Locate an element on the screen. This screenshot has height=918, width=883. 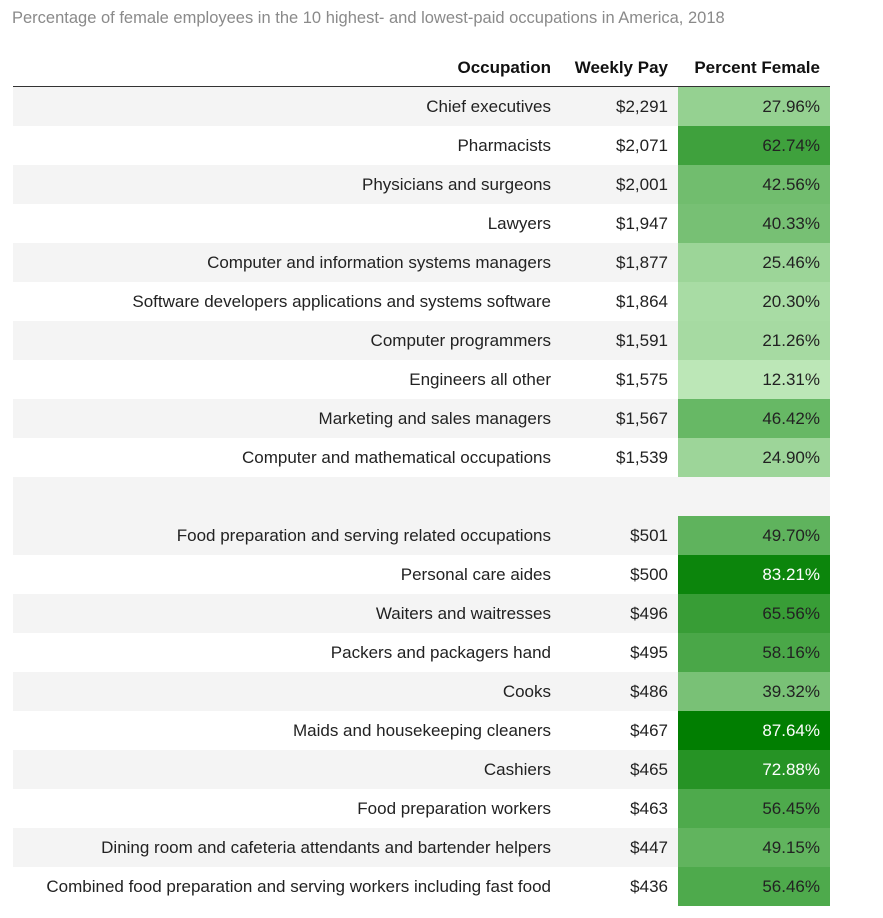
percent-female-cell: 65.56% is located at coordinates (754, 613).